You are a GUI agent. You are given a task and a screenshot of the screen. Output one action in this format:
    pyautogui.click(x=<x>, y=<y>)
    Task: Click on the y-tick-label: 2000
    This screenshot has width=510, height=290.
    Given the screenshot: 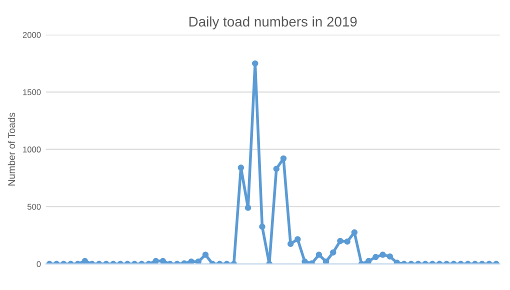 What is the action you would take?
    pyautogui.click(x=31, y=35)
    